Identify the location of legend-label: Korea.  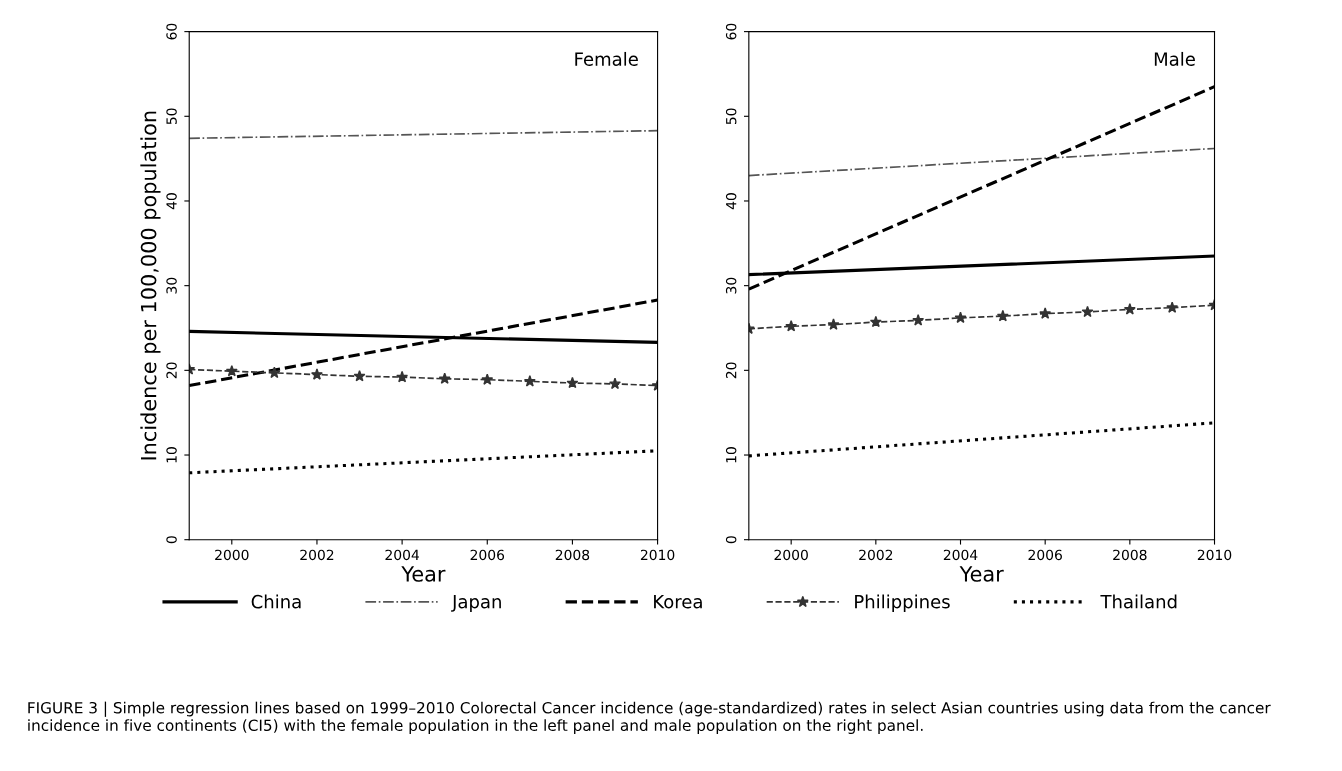
(678, 602).